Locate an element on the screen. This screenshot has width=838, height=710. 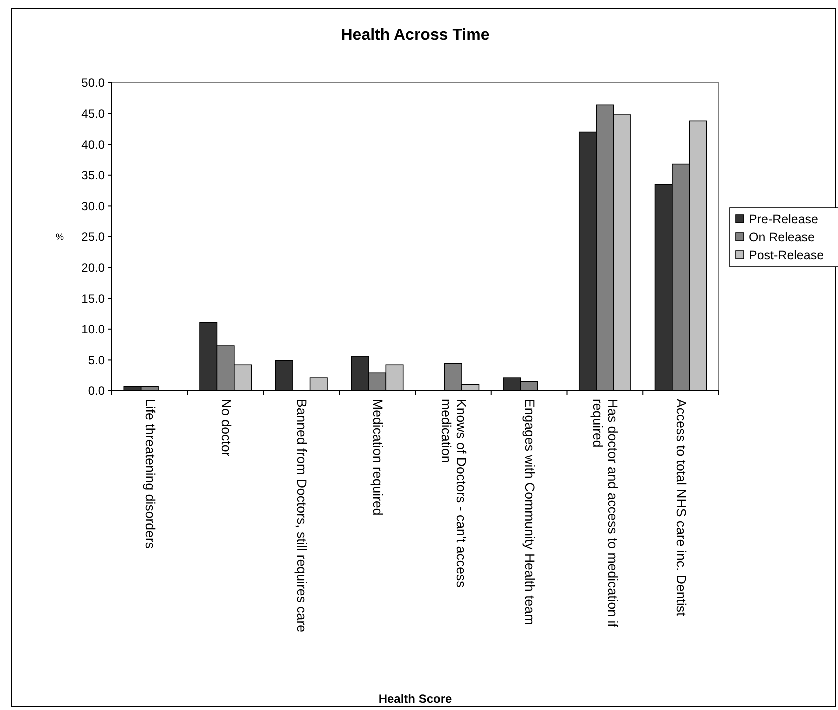
y-tick-label: 50.0 is located at coordinates (94, 83).